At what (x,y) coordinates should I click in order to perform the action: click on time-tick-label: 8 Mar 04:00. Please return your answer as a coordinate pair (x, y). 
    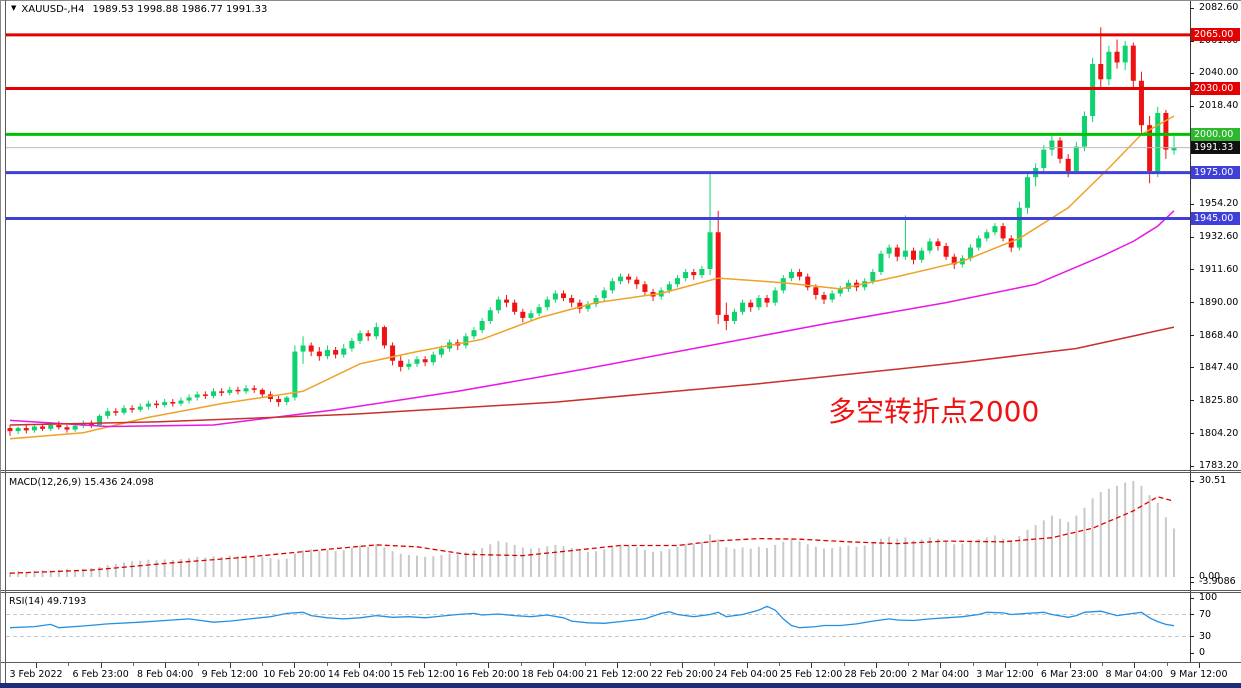
    Looking at the image, I should click on (1134, 674).